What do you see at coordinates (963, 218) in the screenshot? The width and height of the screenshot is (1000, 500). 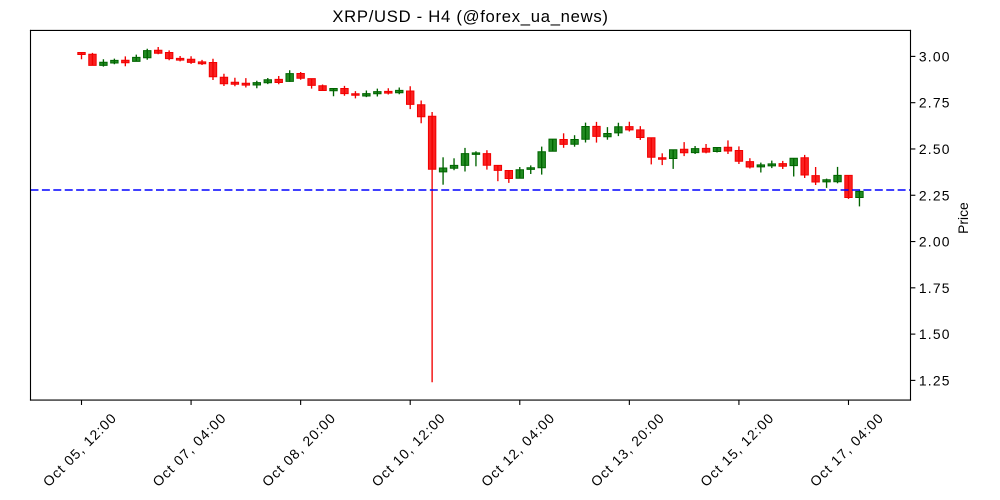 I see `svg-text: Price` at bounding box center [963, 218].